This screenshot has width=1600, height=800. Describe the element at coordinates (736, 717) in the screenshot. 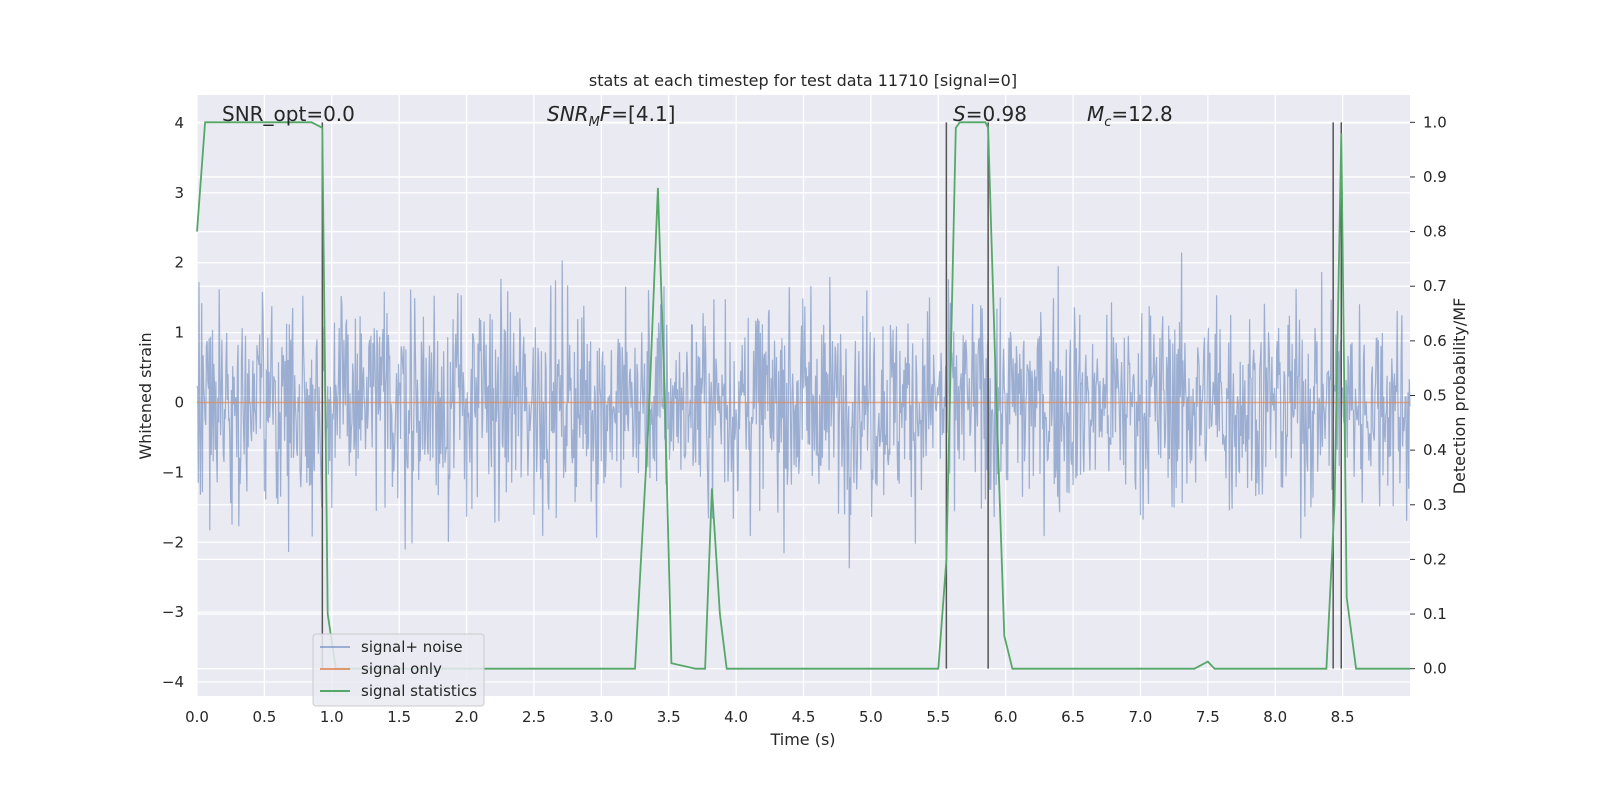

I see `x-tick-label: 4.0` at that location.